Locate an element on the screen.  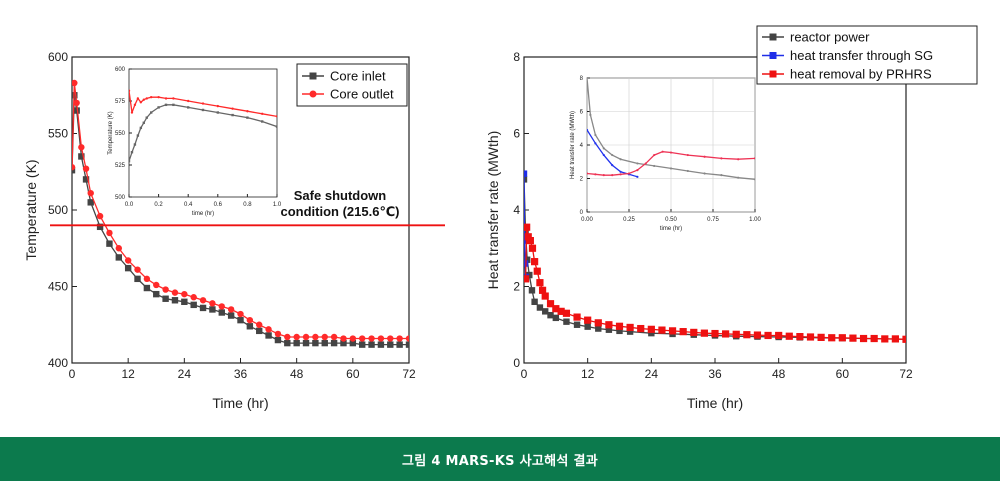
annotation-line1: Safe shutdown is located at coordinates (340, 195).